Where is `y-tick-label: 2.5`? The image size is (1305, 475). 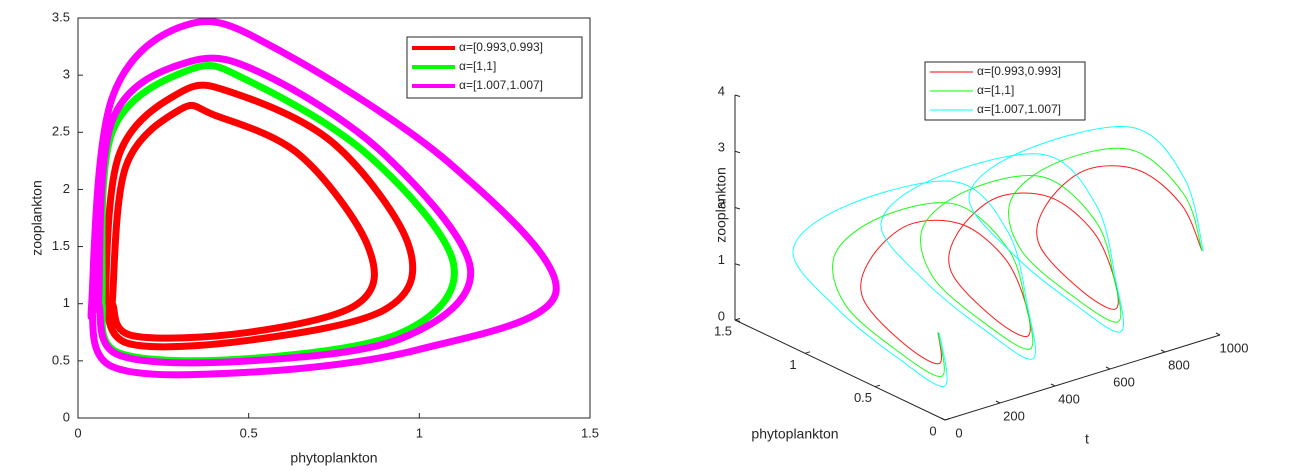 y-tick-label: 2.5 is located at coordinates (61, 131).